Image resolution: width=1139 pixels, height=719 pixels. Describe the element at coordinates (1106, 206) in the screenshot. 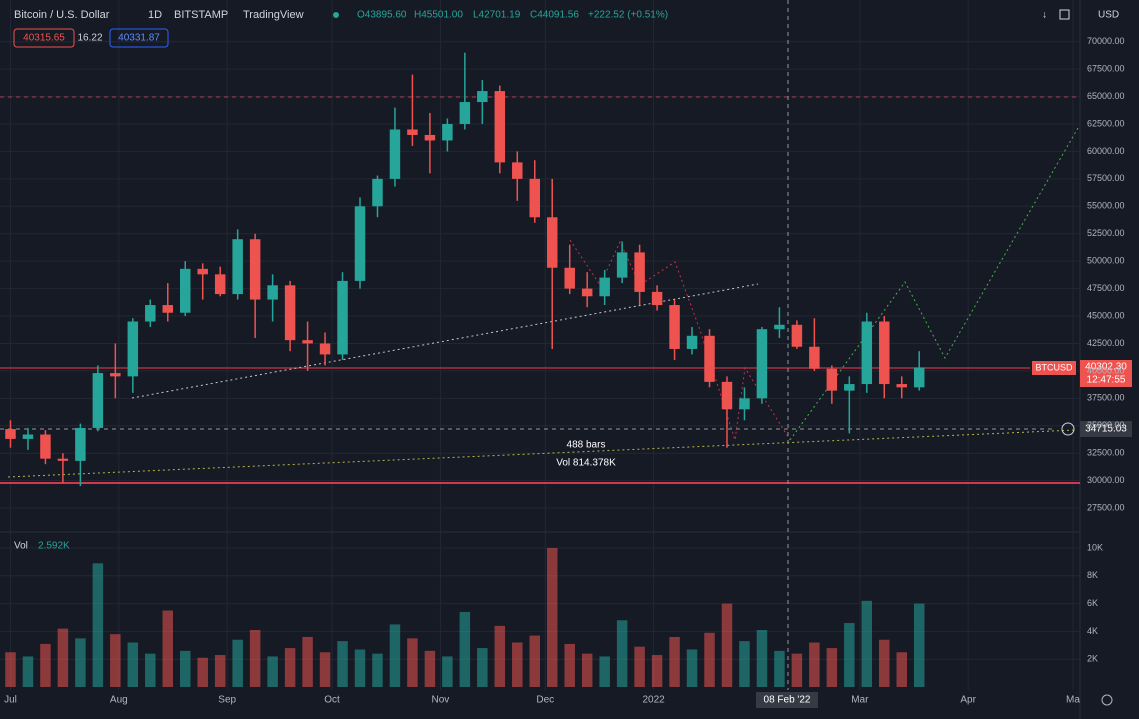

I see `y-tick-label: 55000.00` at that location.